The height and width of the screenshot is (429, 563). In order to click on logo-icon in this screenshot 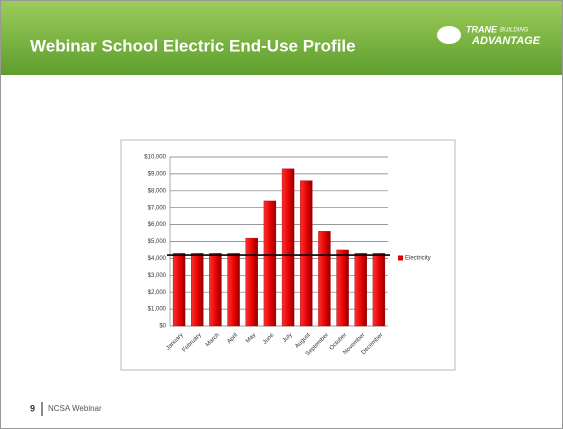, I will do `click(449, 35)`.